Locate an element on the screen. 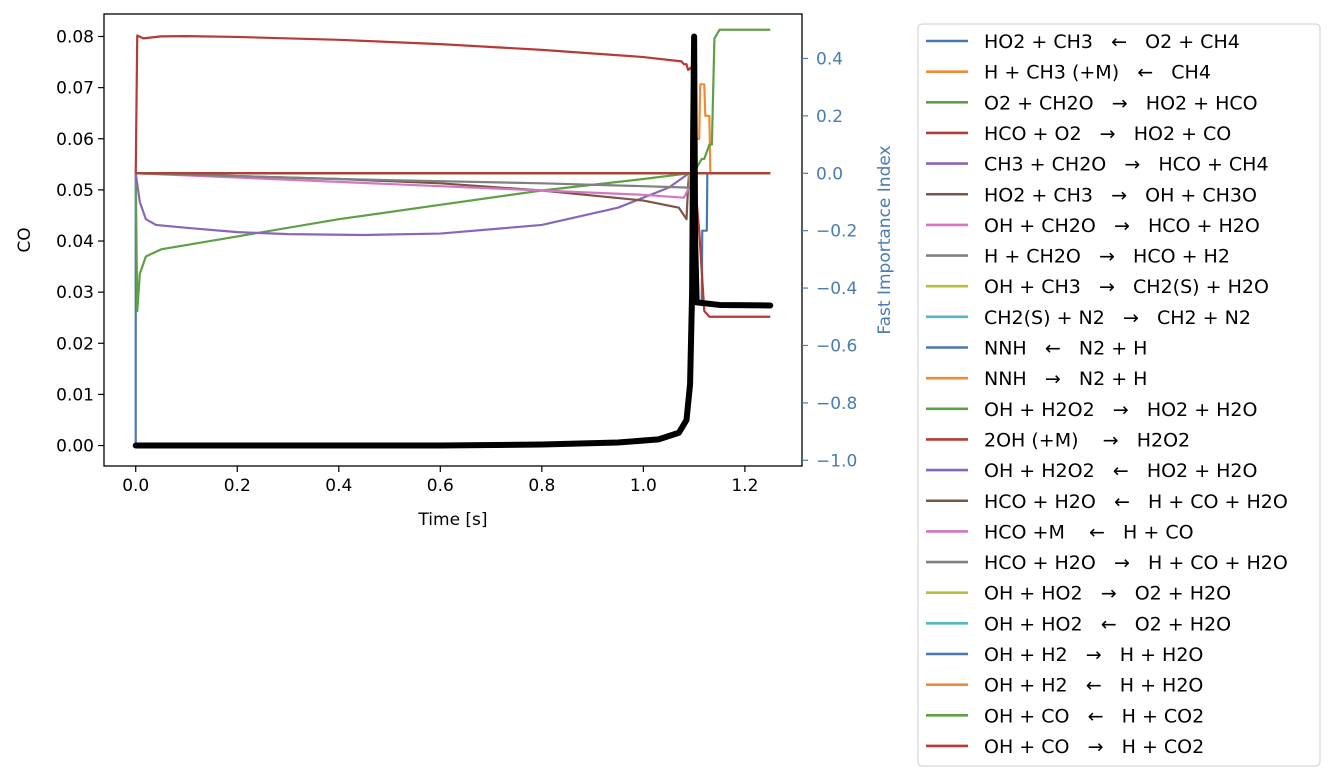  legend-label-23: OH + CO ← H + CO2 is located at coordinates (1094, 716).